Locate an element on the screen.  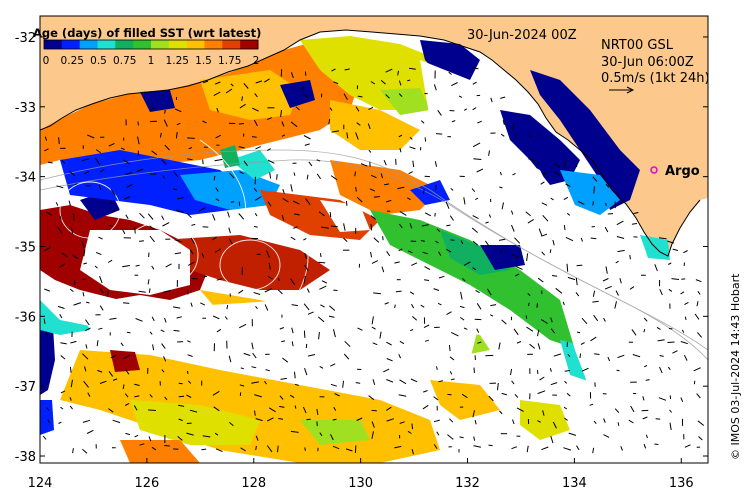
y-tick-label: -32 is located at coordinates (25, 38).